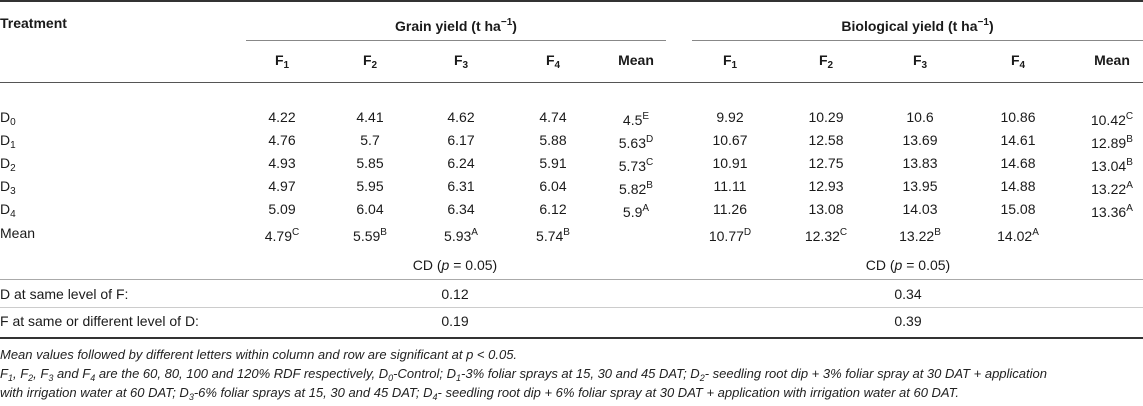 Image resolution: width=1143 pixels, height=406 pixels. Describe the element at coordinates (1018, 61) in the screenshot. I see `column-header-biological-f4: F4` at that location.